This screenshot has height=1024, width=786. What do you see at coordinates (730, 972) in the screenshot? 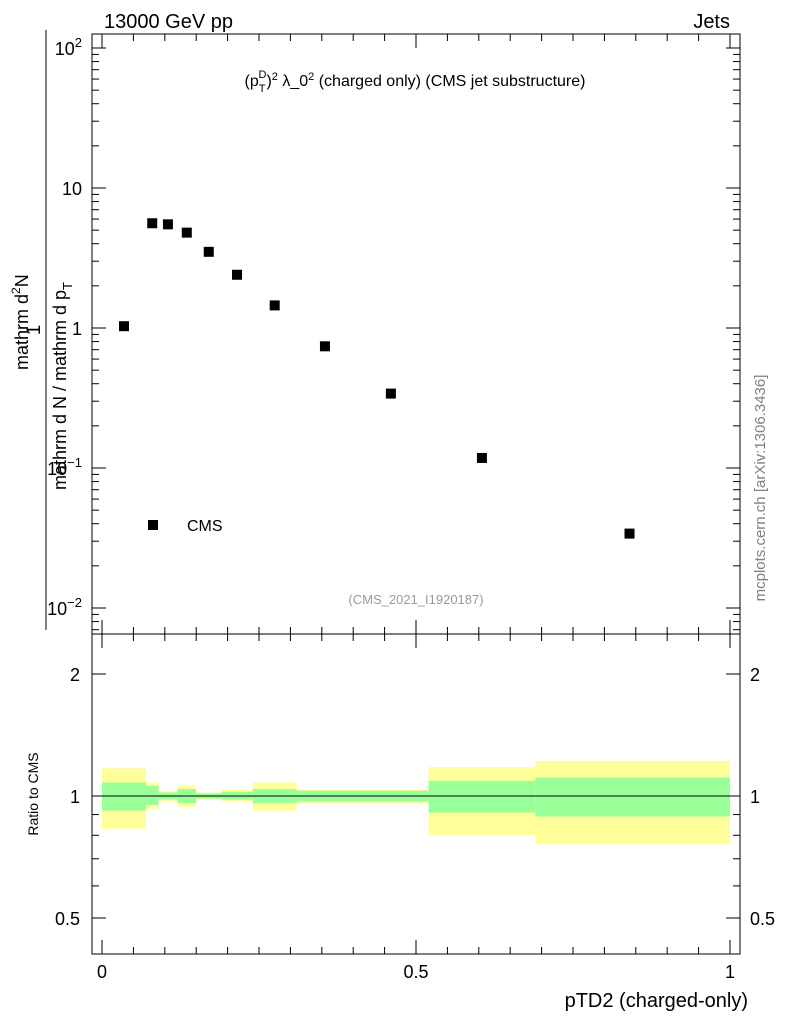
I see `x-tick-label: 1` at bounding box center [730, 972].